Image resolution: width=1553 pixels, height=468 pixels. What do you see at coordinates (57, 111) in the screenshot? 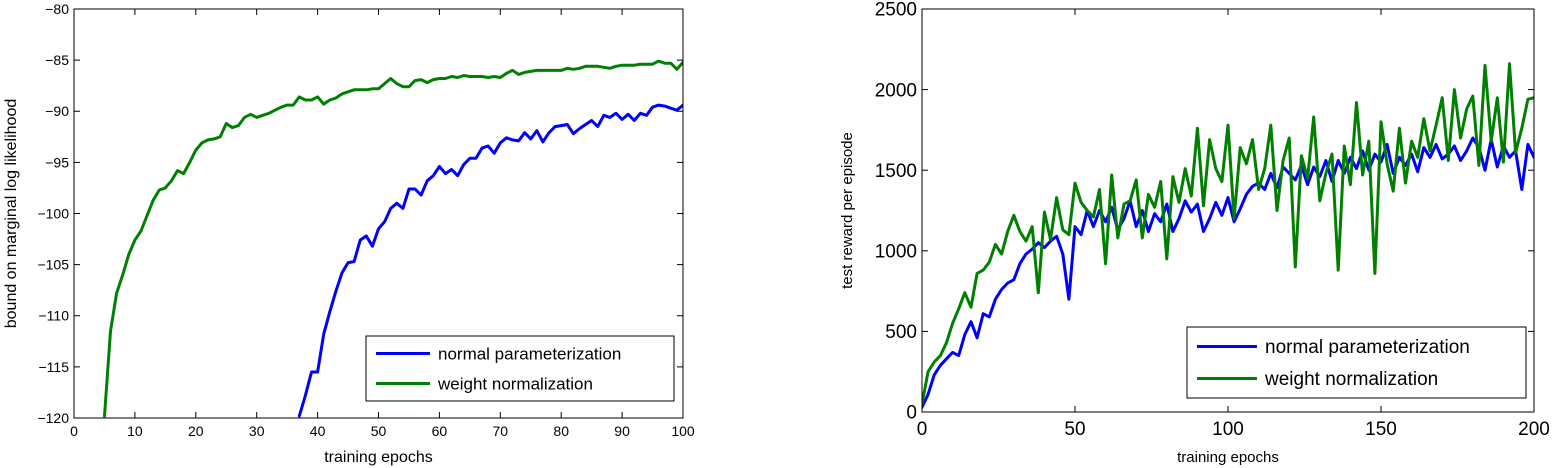
I see `y-tick-label: −90` at bounding box center [57, 111].